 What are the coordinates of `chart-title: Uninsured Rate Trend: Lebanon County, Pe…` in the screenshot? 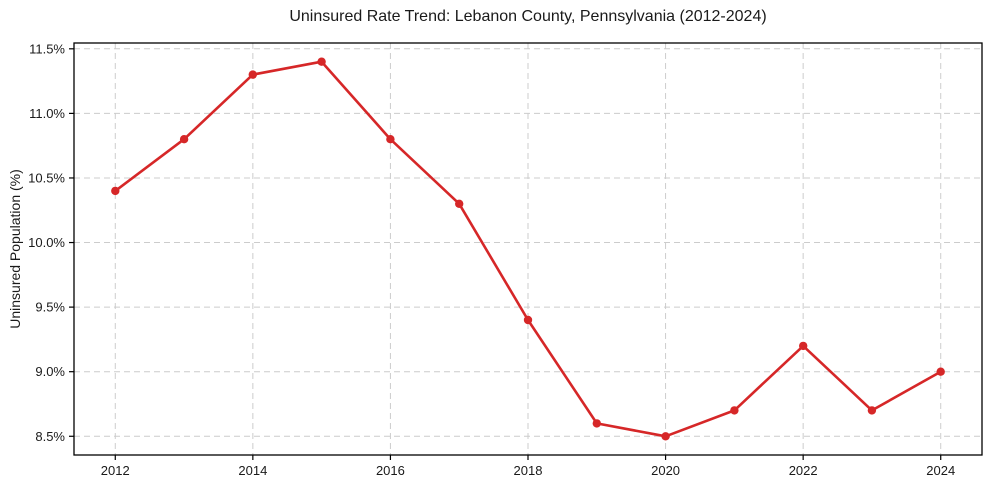 It's located at (528, 16).